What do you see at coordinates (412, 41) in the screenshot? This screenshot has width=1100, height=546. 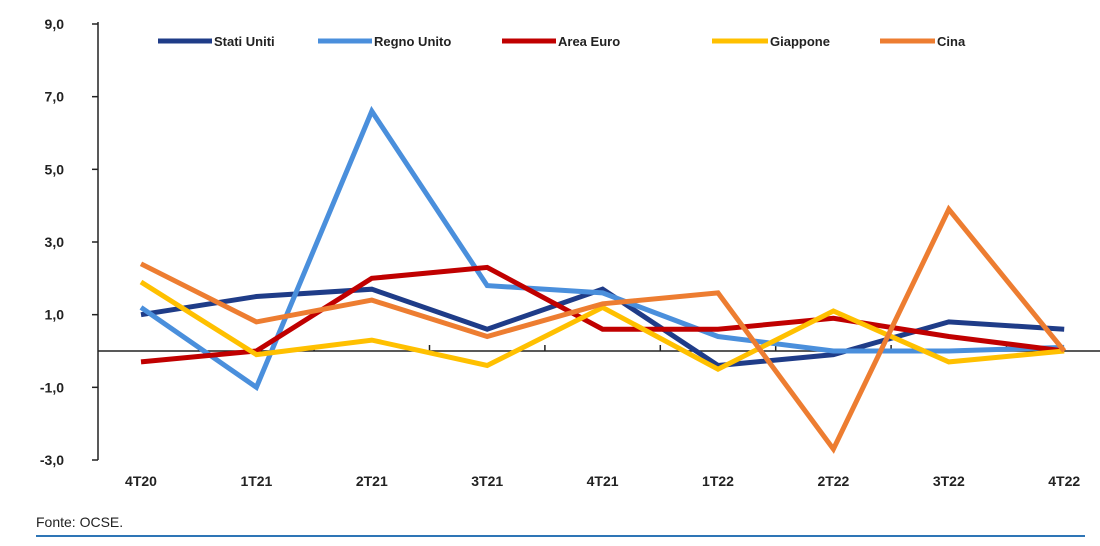 I see `legend-label: Regno Unito` at bounding box center [412, 41].